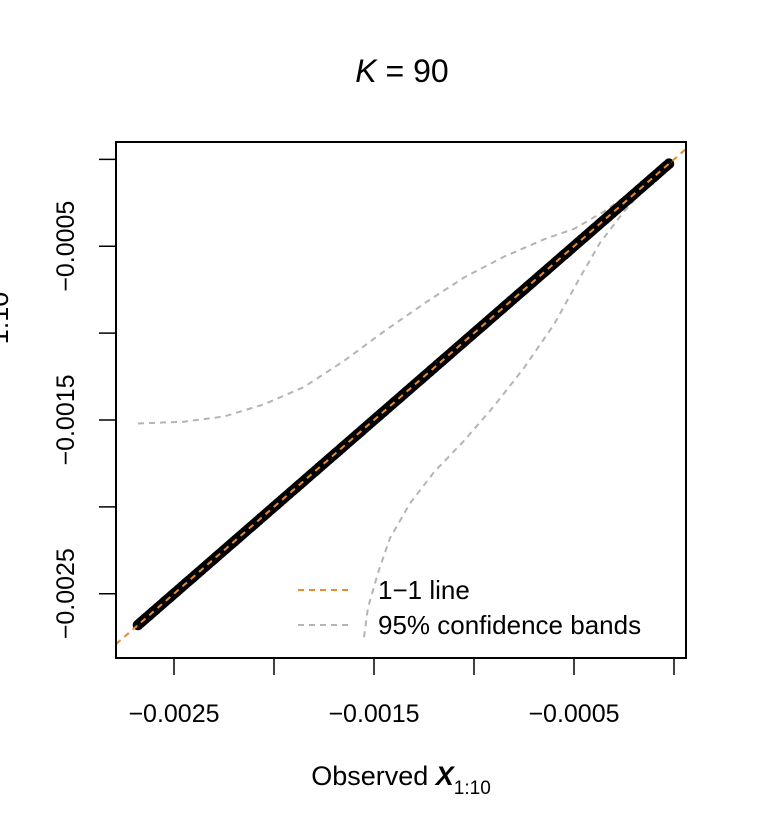 The height and width of the screenshot is (837, 760). I want to click on x-axis-label: Observed X1:10, so click(401, 780).